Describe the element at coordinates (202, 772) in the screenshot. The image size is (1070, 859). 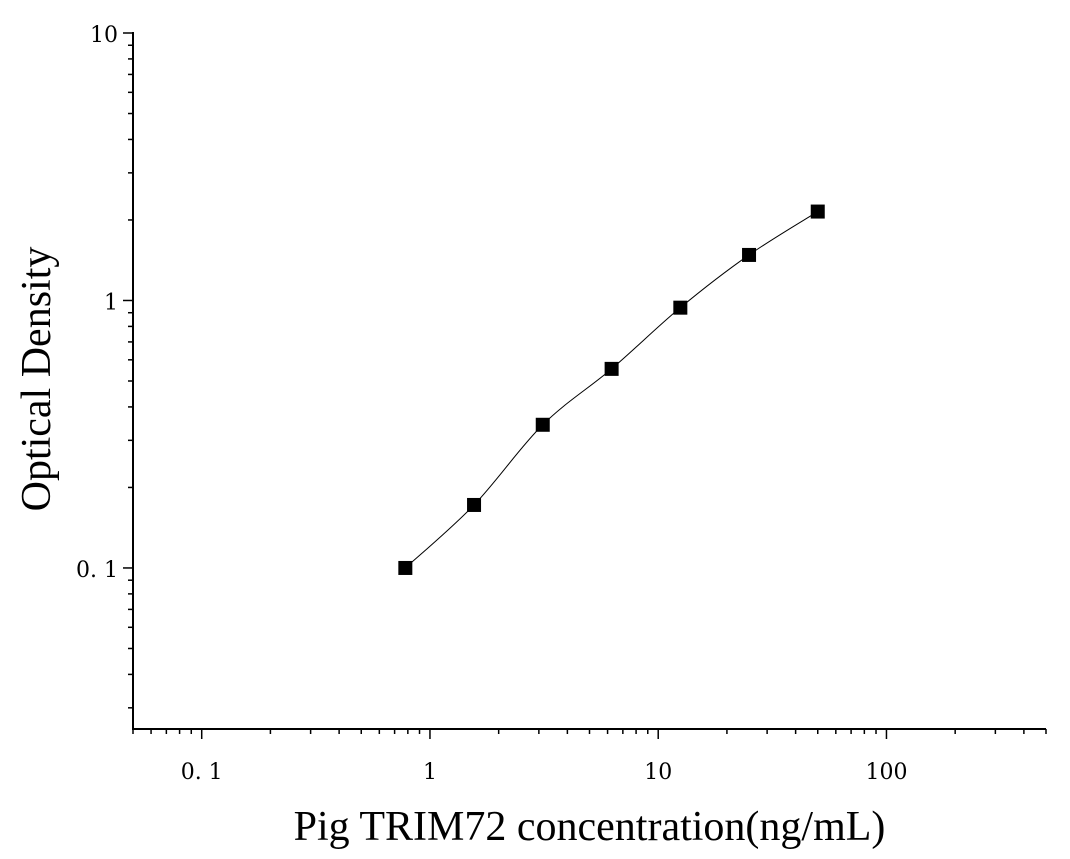
I see `x-tick-label: 0. 1` at that location.